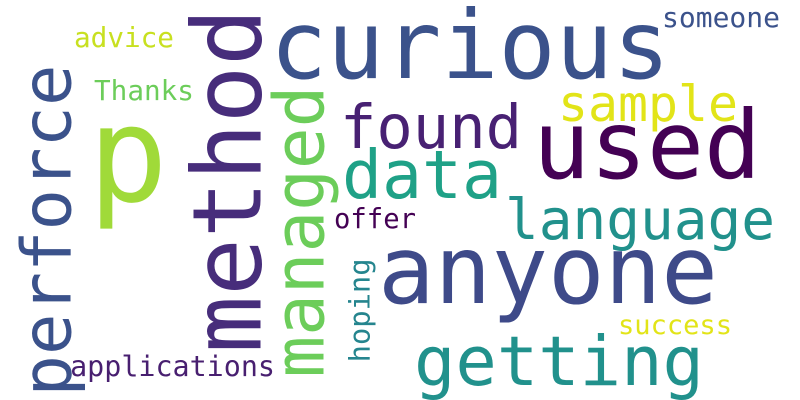 This screenshot has height=400, width=800. I want to click on word-someone: someone, so click(721, 17).